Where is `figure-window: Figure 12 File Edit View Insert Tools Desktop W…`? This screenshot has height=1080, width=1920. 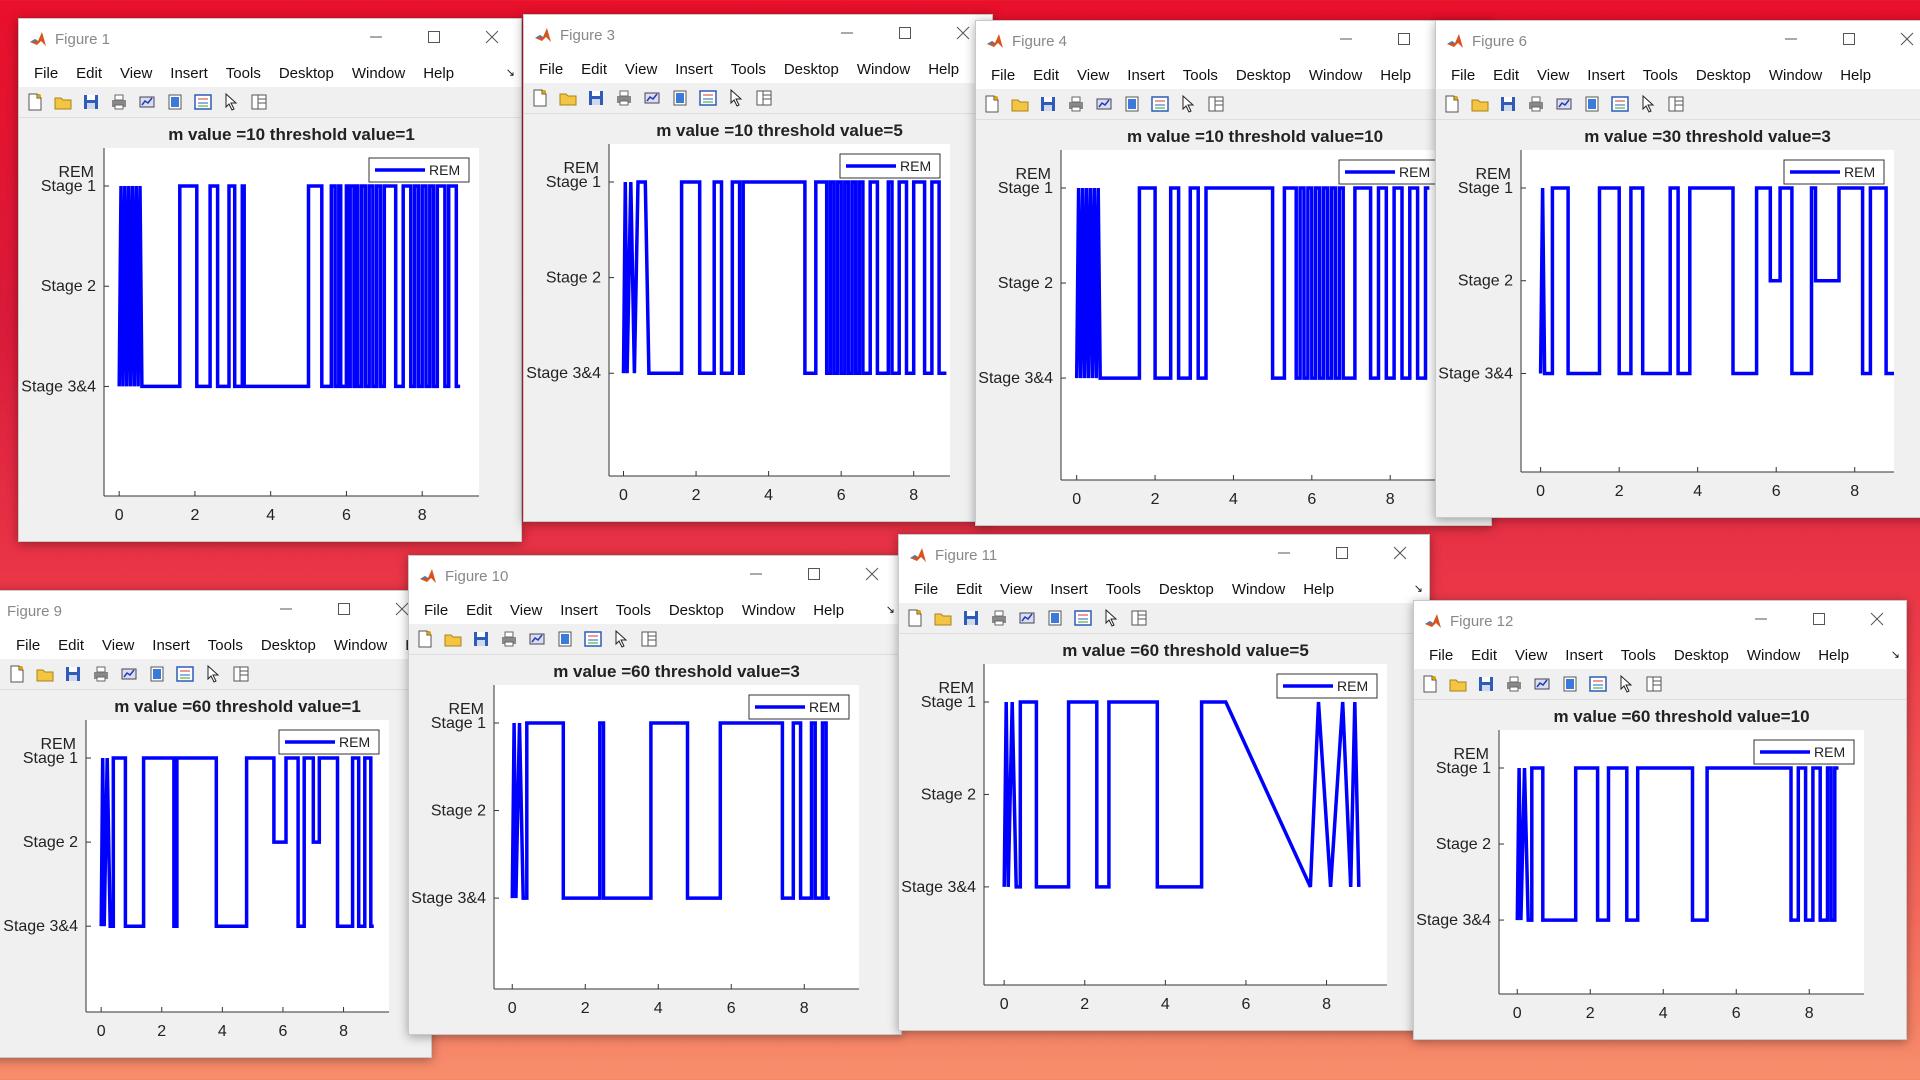 figure-window: Figure 12 File Edit View Insert Tools Desktop W… is located at coordinates (1660, 820).